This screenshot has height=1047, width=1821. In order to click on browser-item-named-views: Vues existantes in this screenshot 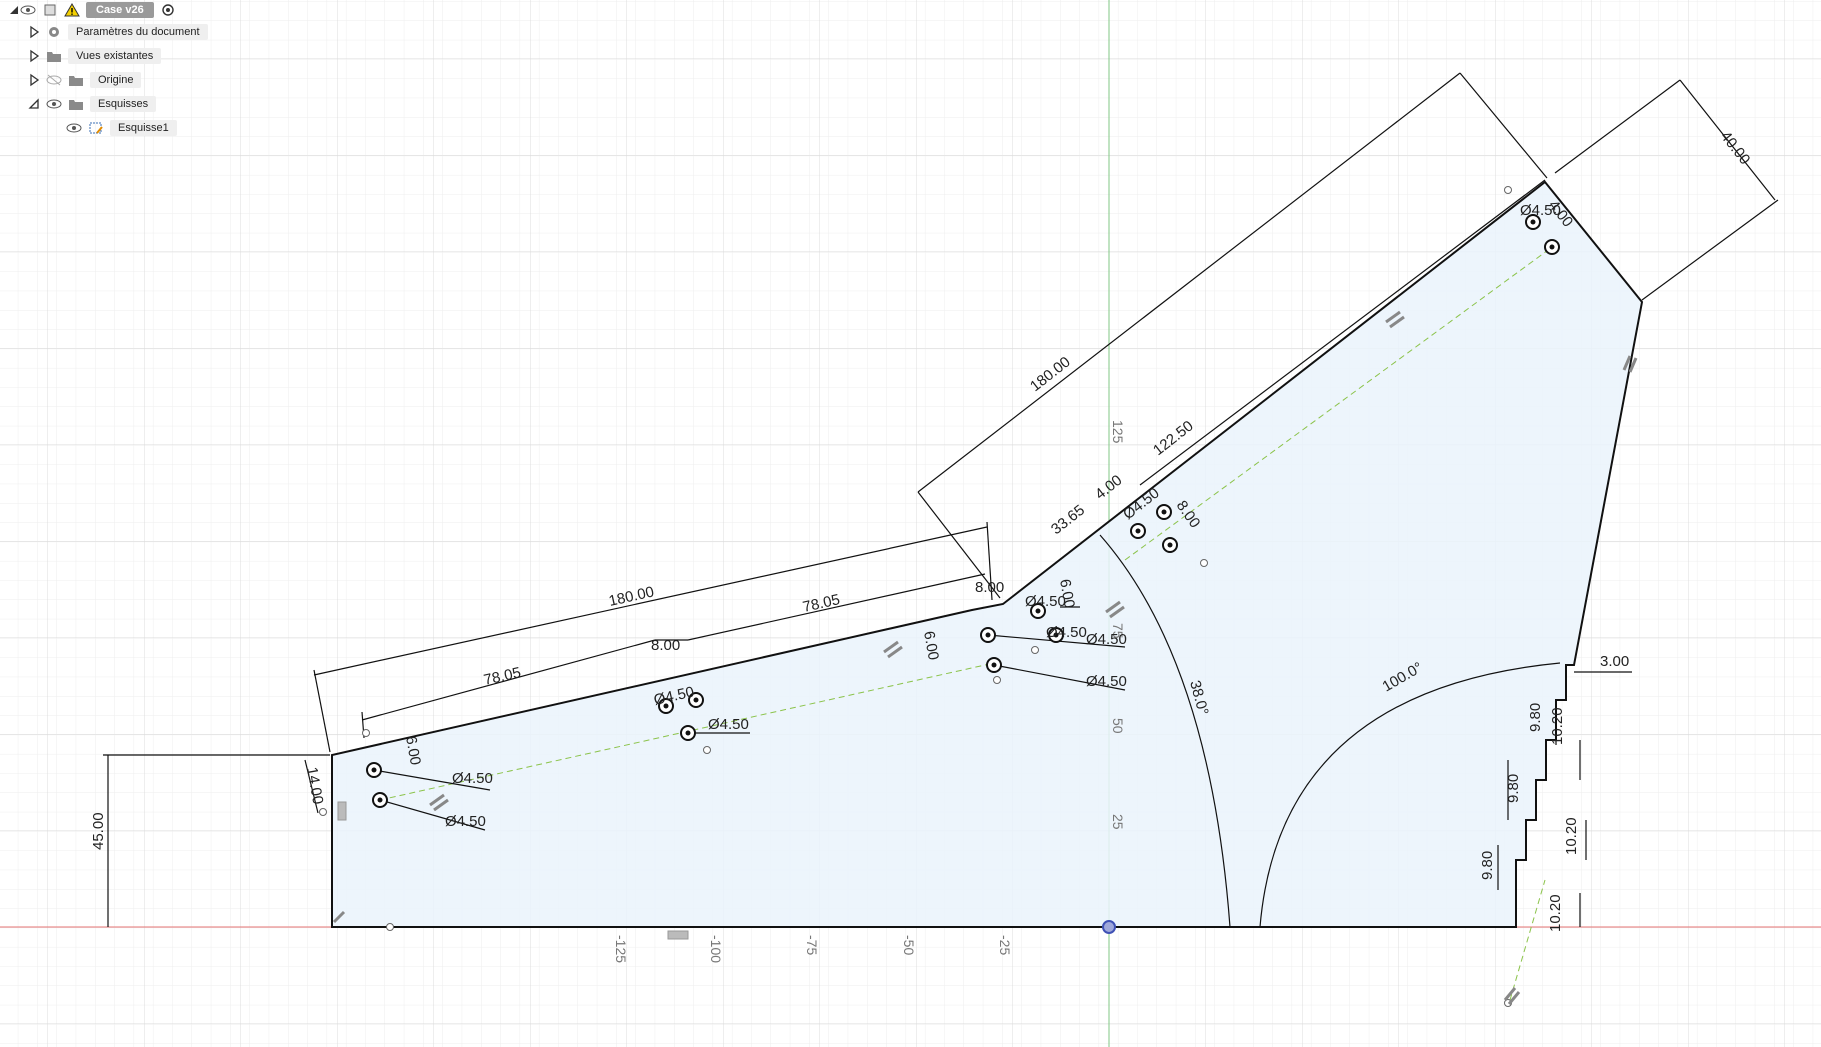, I will do `click(95, 56)`.